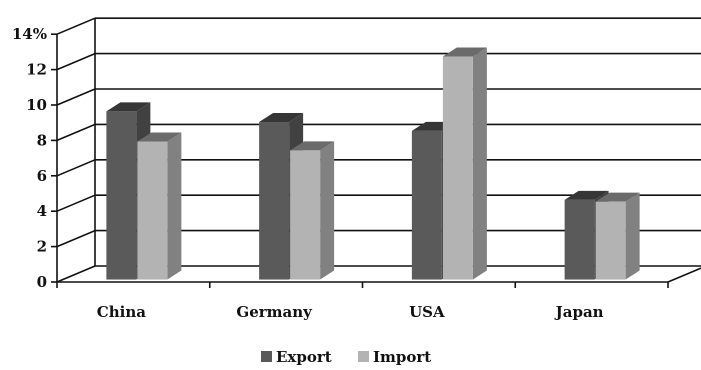 This screenshot has width=701, height=370. What do you see at coordinates (274, 312) in the screenshot?
I see `x-tick-label: Germany` at bounding box center [274, 312].